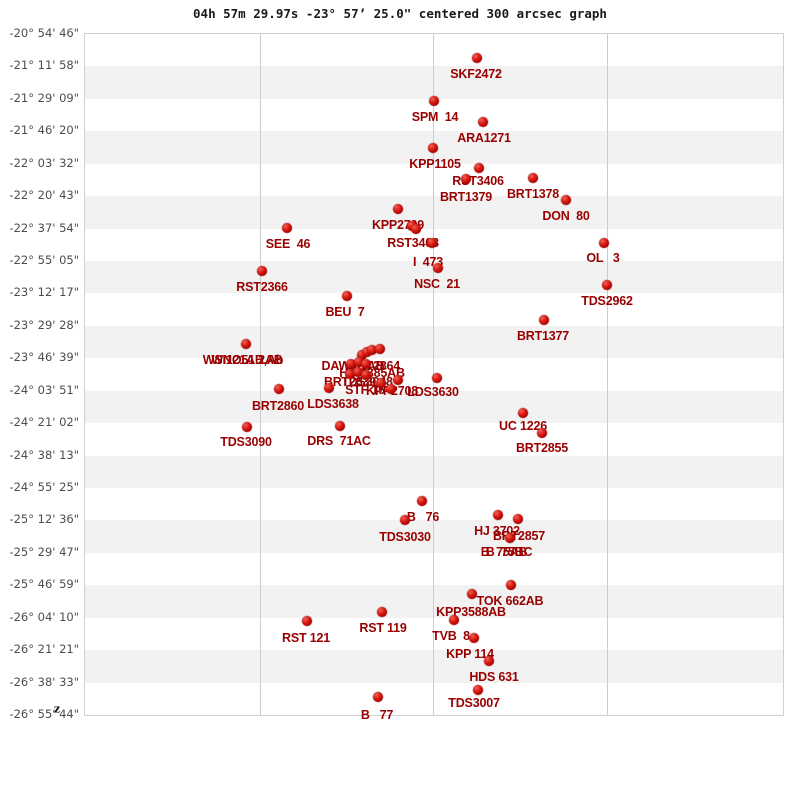  What do you see at coordinates (510, 601) in the screenshot?
I see `star-label: TOK 662AB` at bounding box center [510, 601].